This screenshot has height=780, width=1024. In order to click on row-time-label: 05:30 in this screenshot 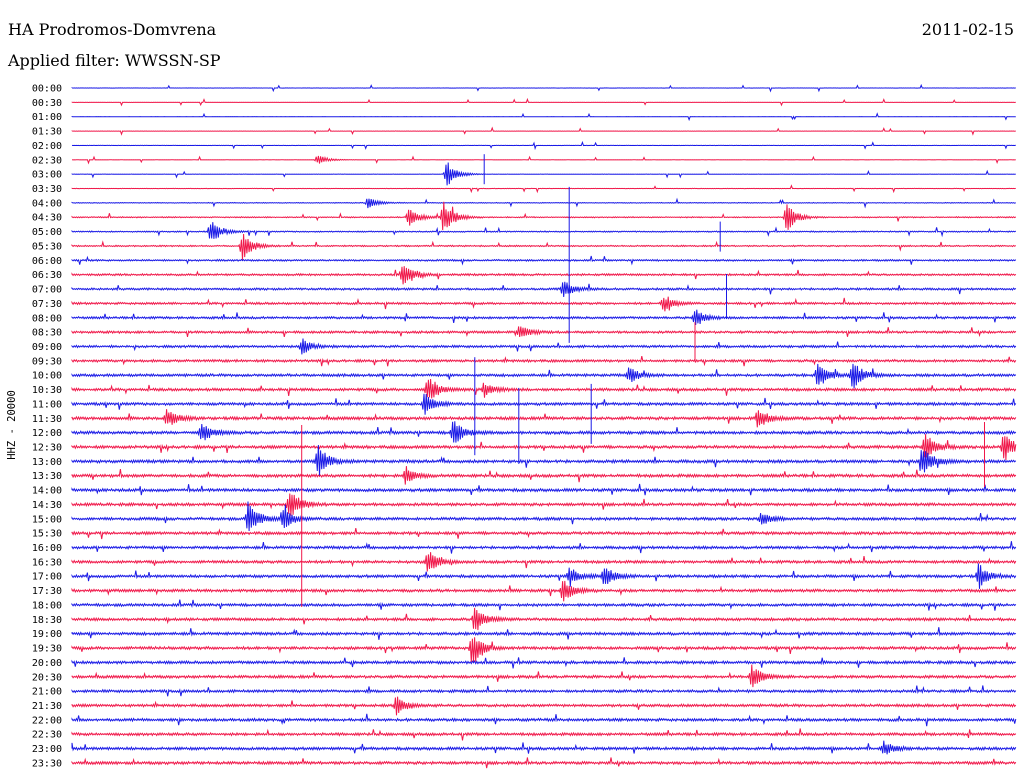, I will do `click(47, 246)`.